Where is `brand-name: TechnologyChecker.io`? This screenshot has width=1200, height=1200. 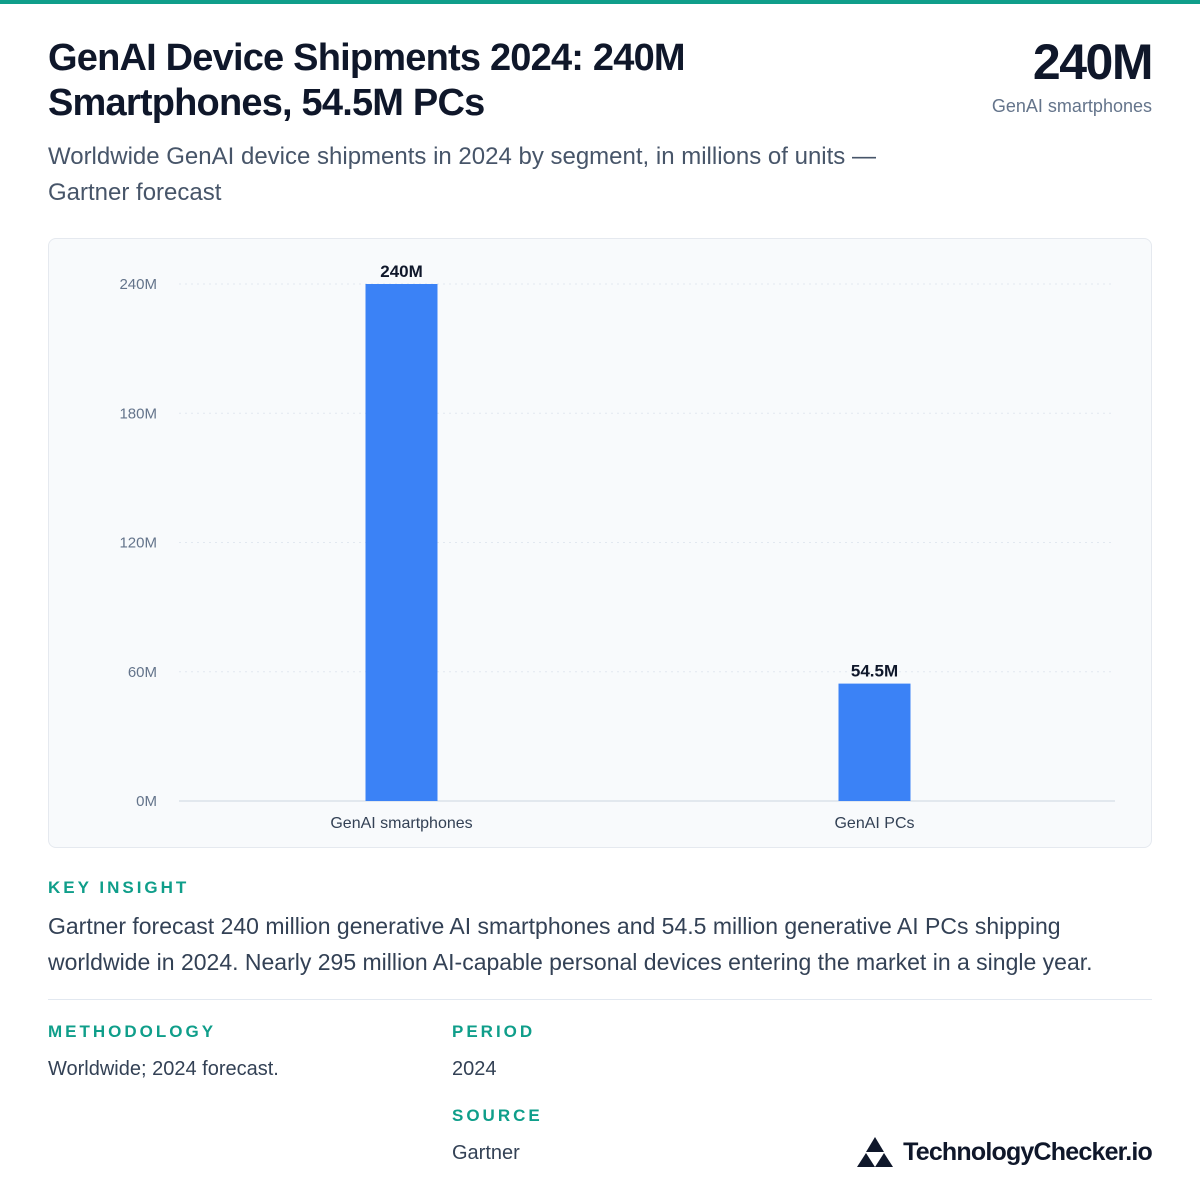 brand-name: TechnologyChecker.io is located at coordinates (1028, 1151).